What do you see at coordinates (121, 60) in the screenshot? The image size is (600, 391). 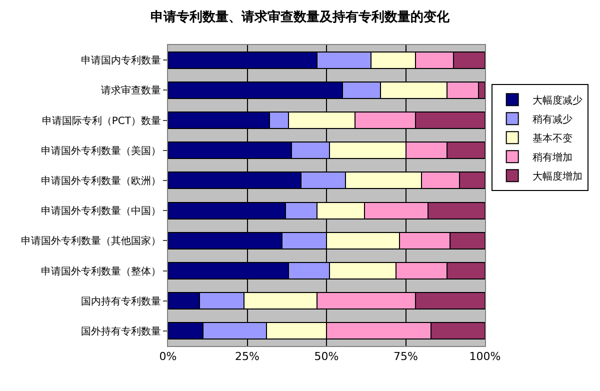 I see `y-tick-label: 申请国内专利数量` at bounding box center [121, 60].